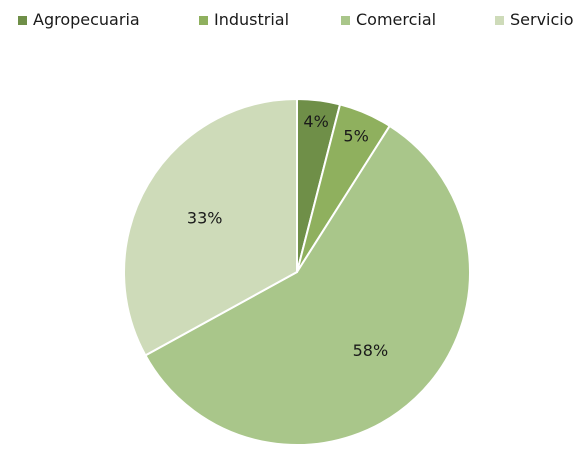 This screenshot has height=454, width=586. Describe the element at coordinates (251, 19) in the screenshot. I see `legend-label-industrial: Industrial` at that location.